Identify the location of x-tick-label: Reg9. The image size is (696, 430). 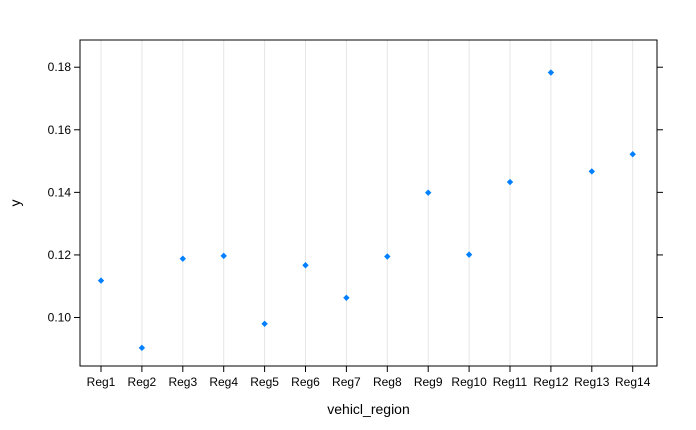
(428, 382).